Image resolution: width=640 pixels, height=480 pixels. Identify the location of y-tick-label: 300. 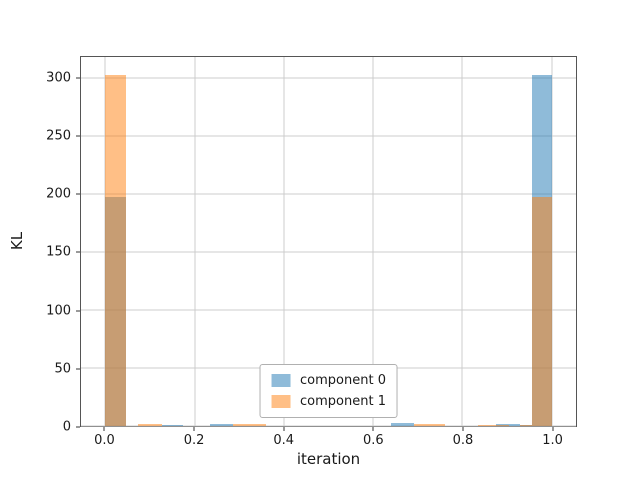
(58, 78).